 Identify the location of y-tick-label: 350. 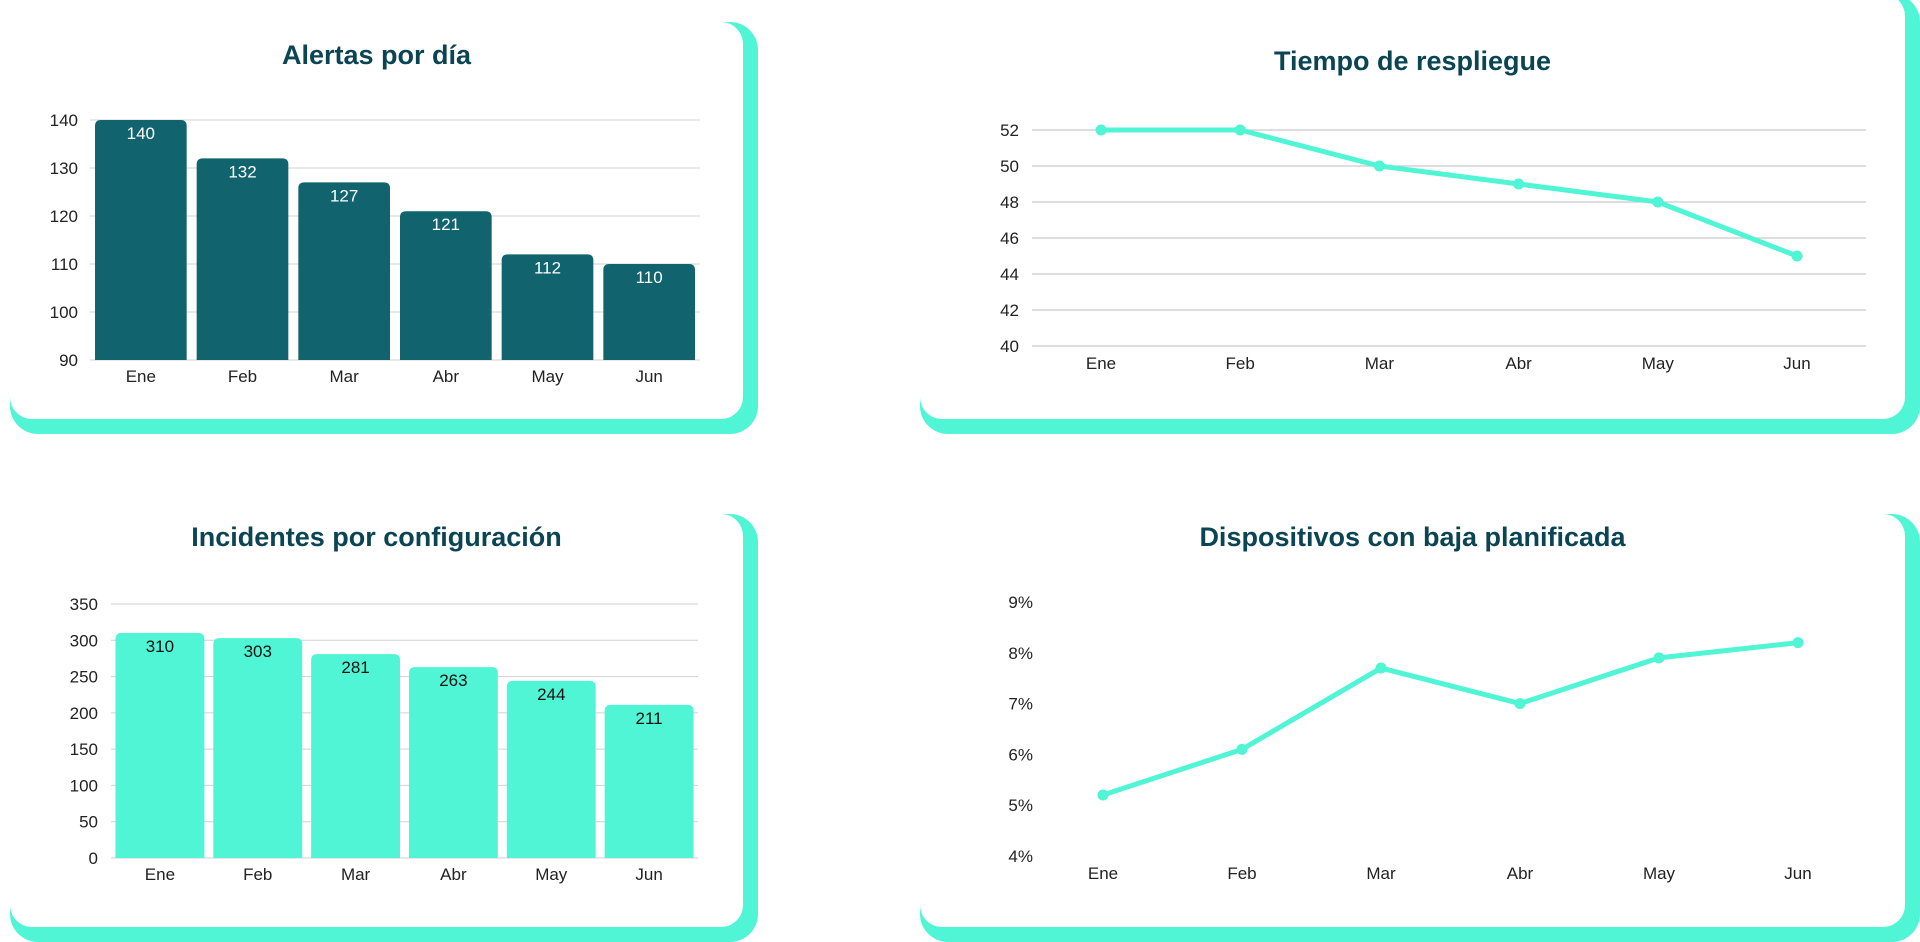
(84, 604).